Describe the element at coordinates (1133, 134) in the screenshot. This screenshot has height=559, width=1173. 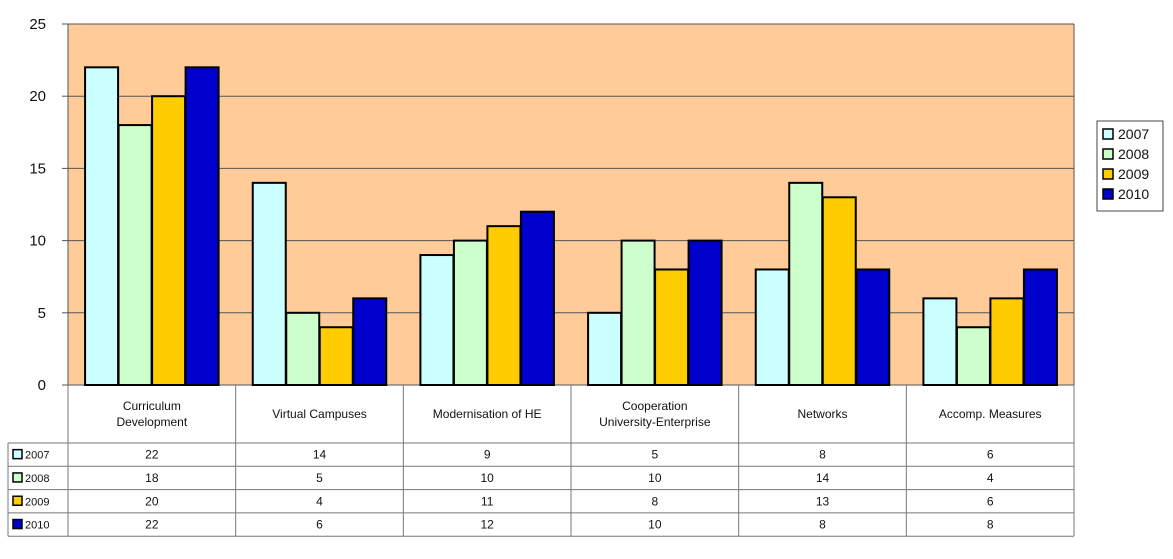
I see `legend-label: 2007` at that location.